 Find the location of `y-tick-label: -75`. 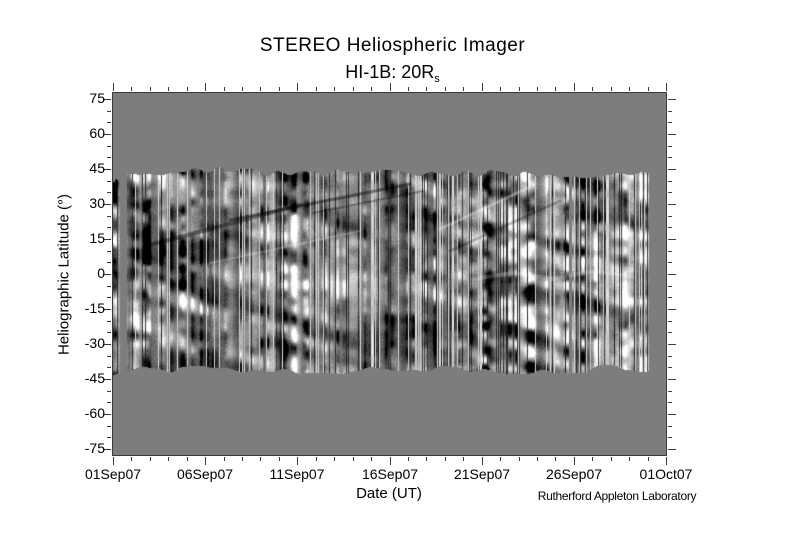

y-tick-label: -75 is located at coordinates (94, 448).